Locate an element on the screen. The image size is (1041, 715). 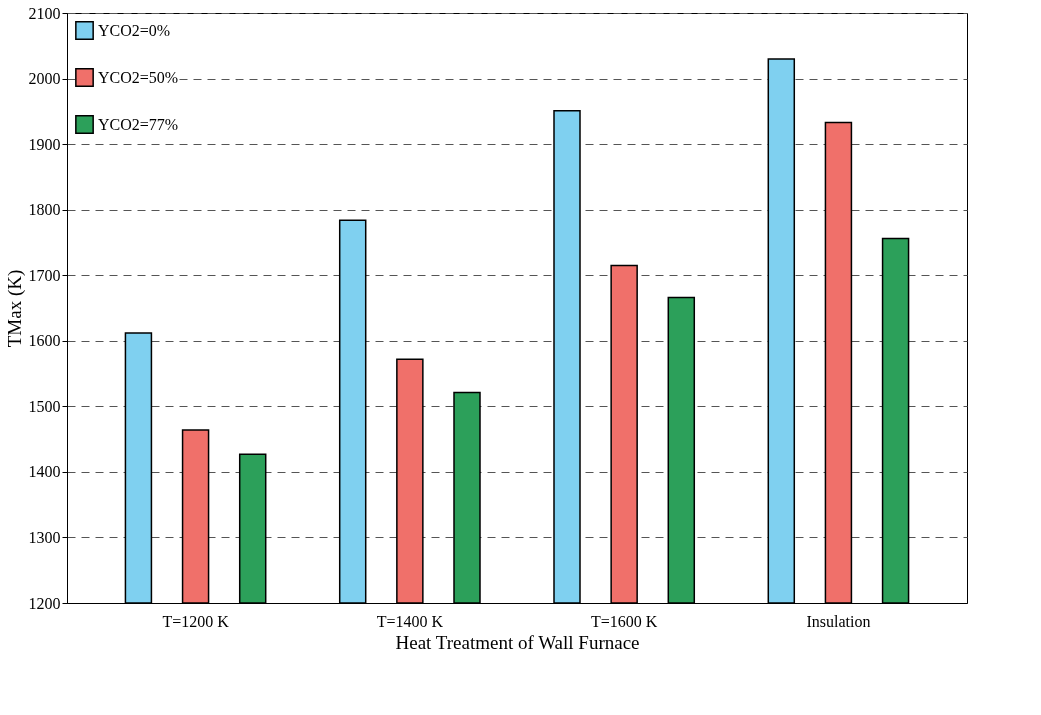
y-tick-label: 1300 is located at coordinates (44, 537).